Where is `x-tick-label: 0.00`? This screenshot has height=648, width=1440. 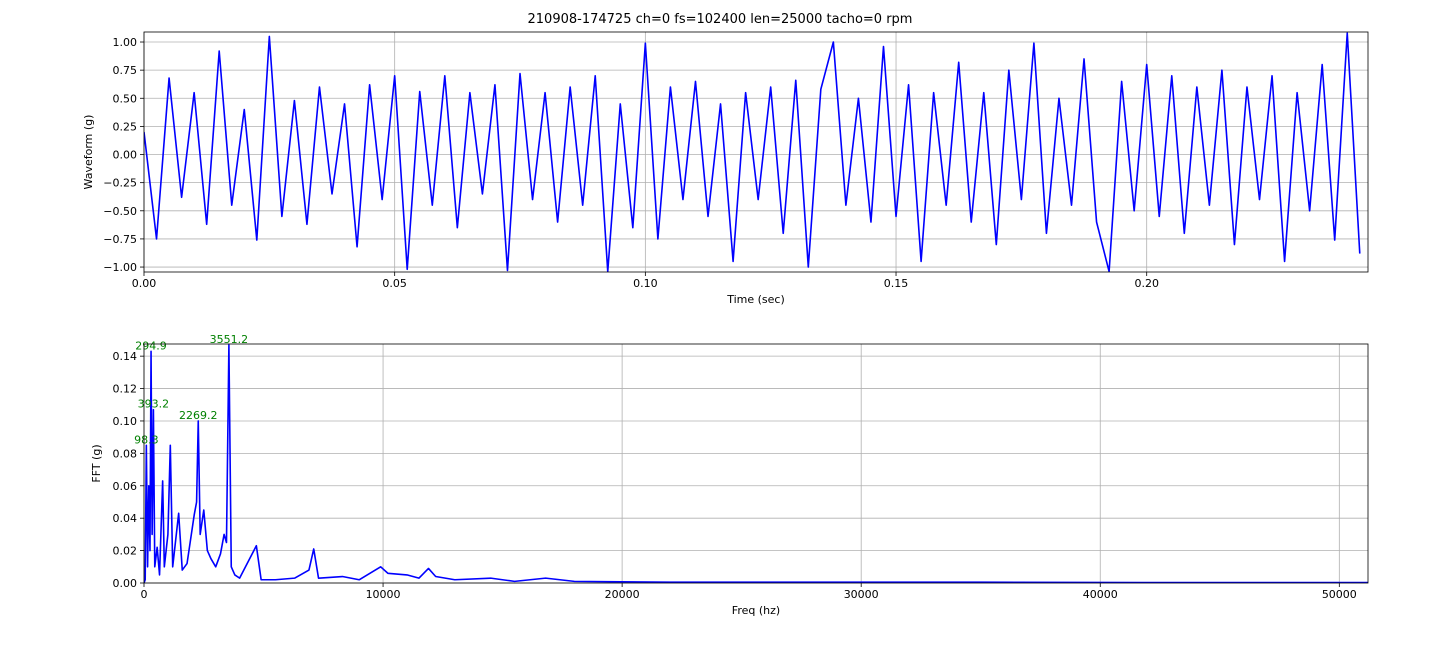 x-tick-label: 0.00 is located at coordinates (144, 283).